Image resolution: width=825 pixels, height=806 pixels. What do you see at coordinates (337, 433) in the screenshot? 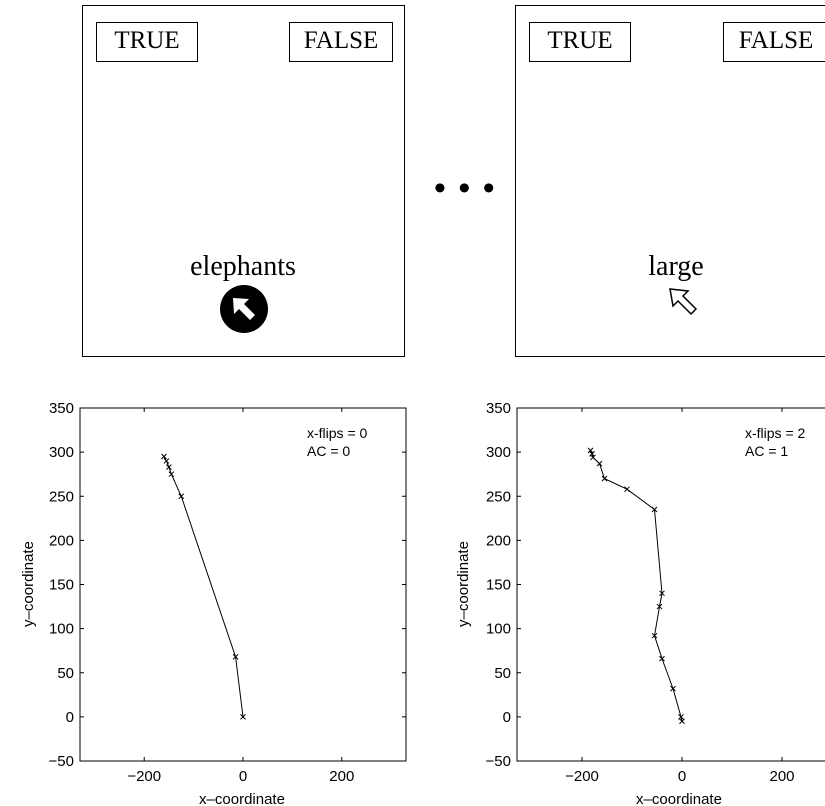
I see `annotation-xflips: x-flips = 0` at bounding box center [337, 433].